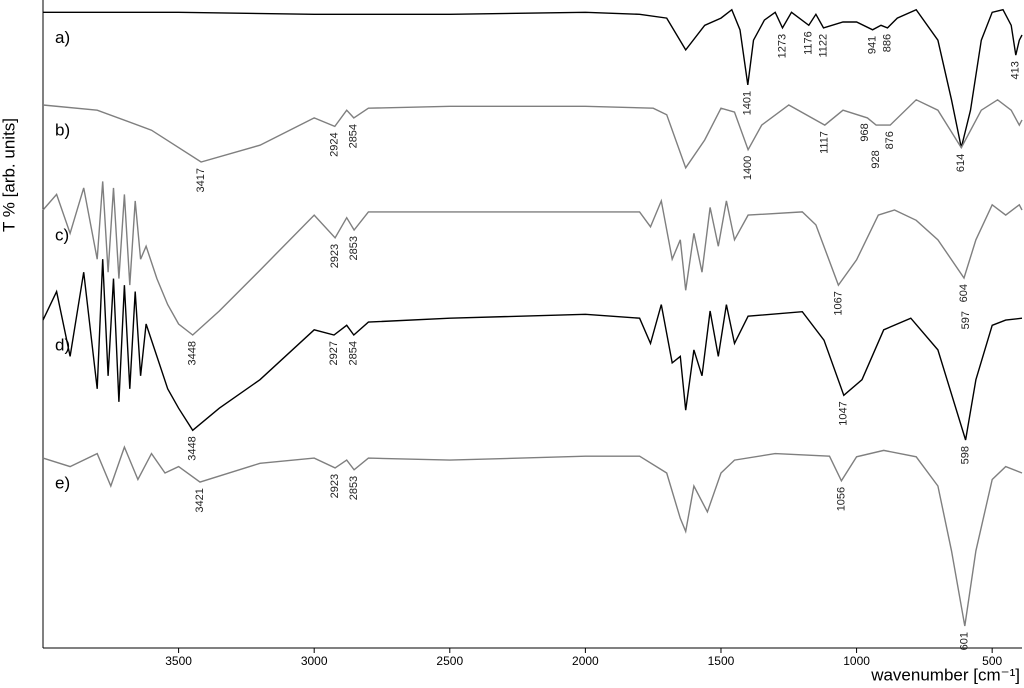 Image resolution: width=1024 pixels, height=688 pixels. What do you see at coordinates (62, 345) in the screenshot?
I see `series-label: d)` at bounding box center [62, 345].